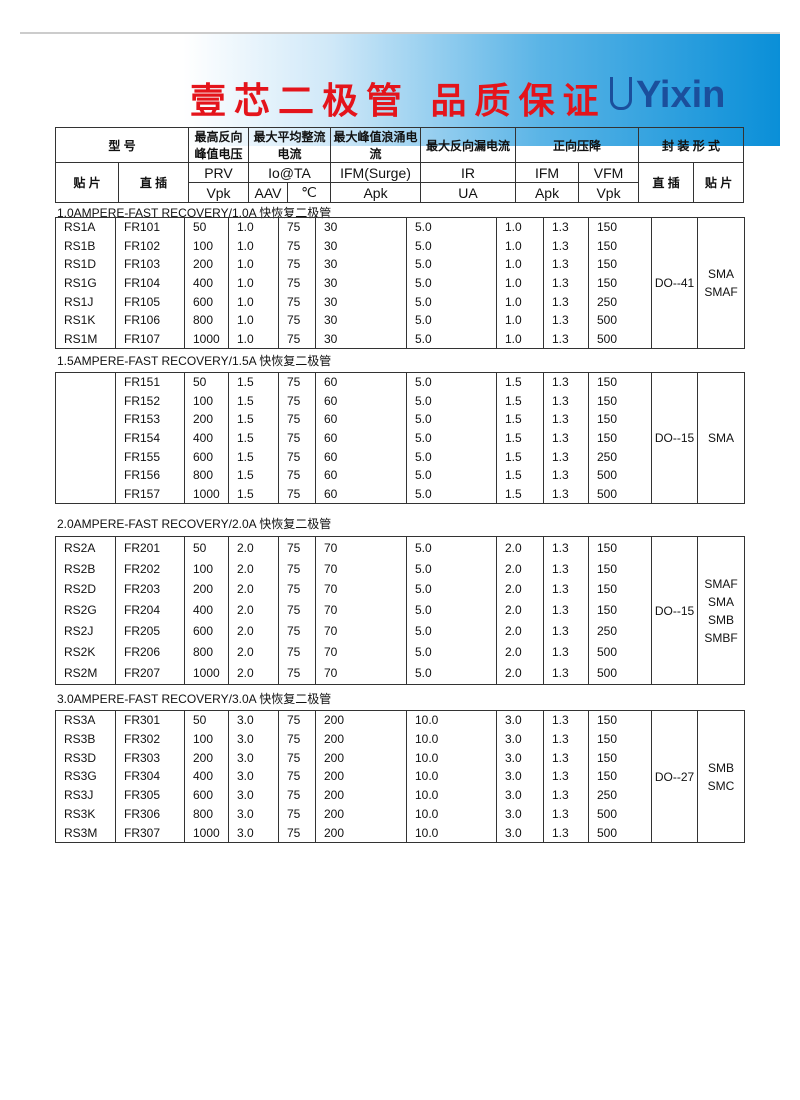 The width and height of the screenshot is (800, 1100). Describe the element at coordinates (674, 438) in the screenshot. I see `package-dip: DO--15` at that location.